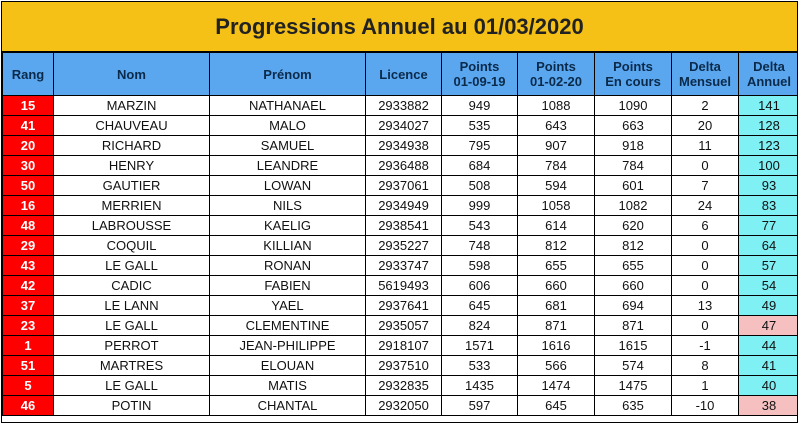  Describe the element at coordinates (633, 305) in the screenshot. I see `cell-points-en-cours: 694` at that location.